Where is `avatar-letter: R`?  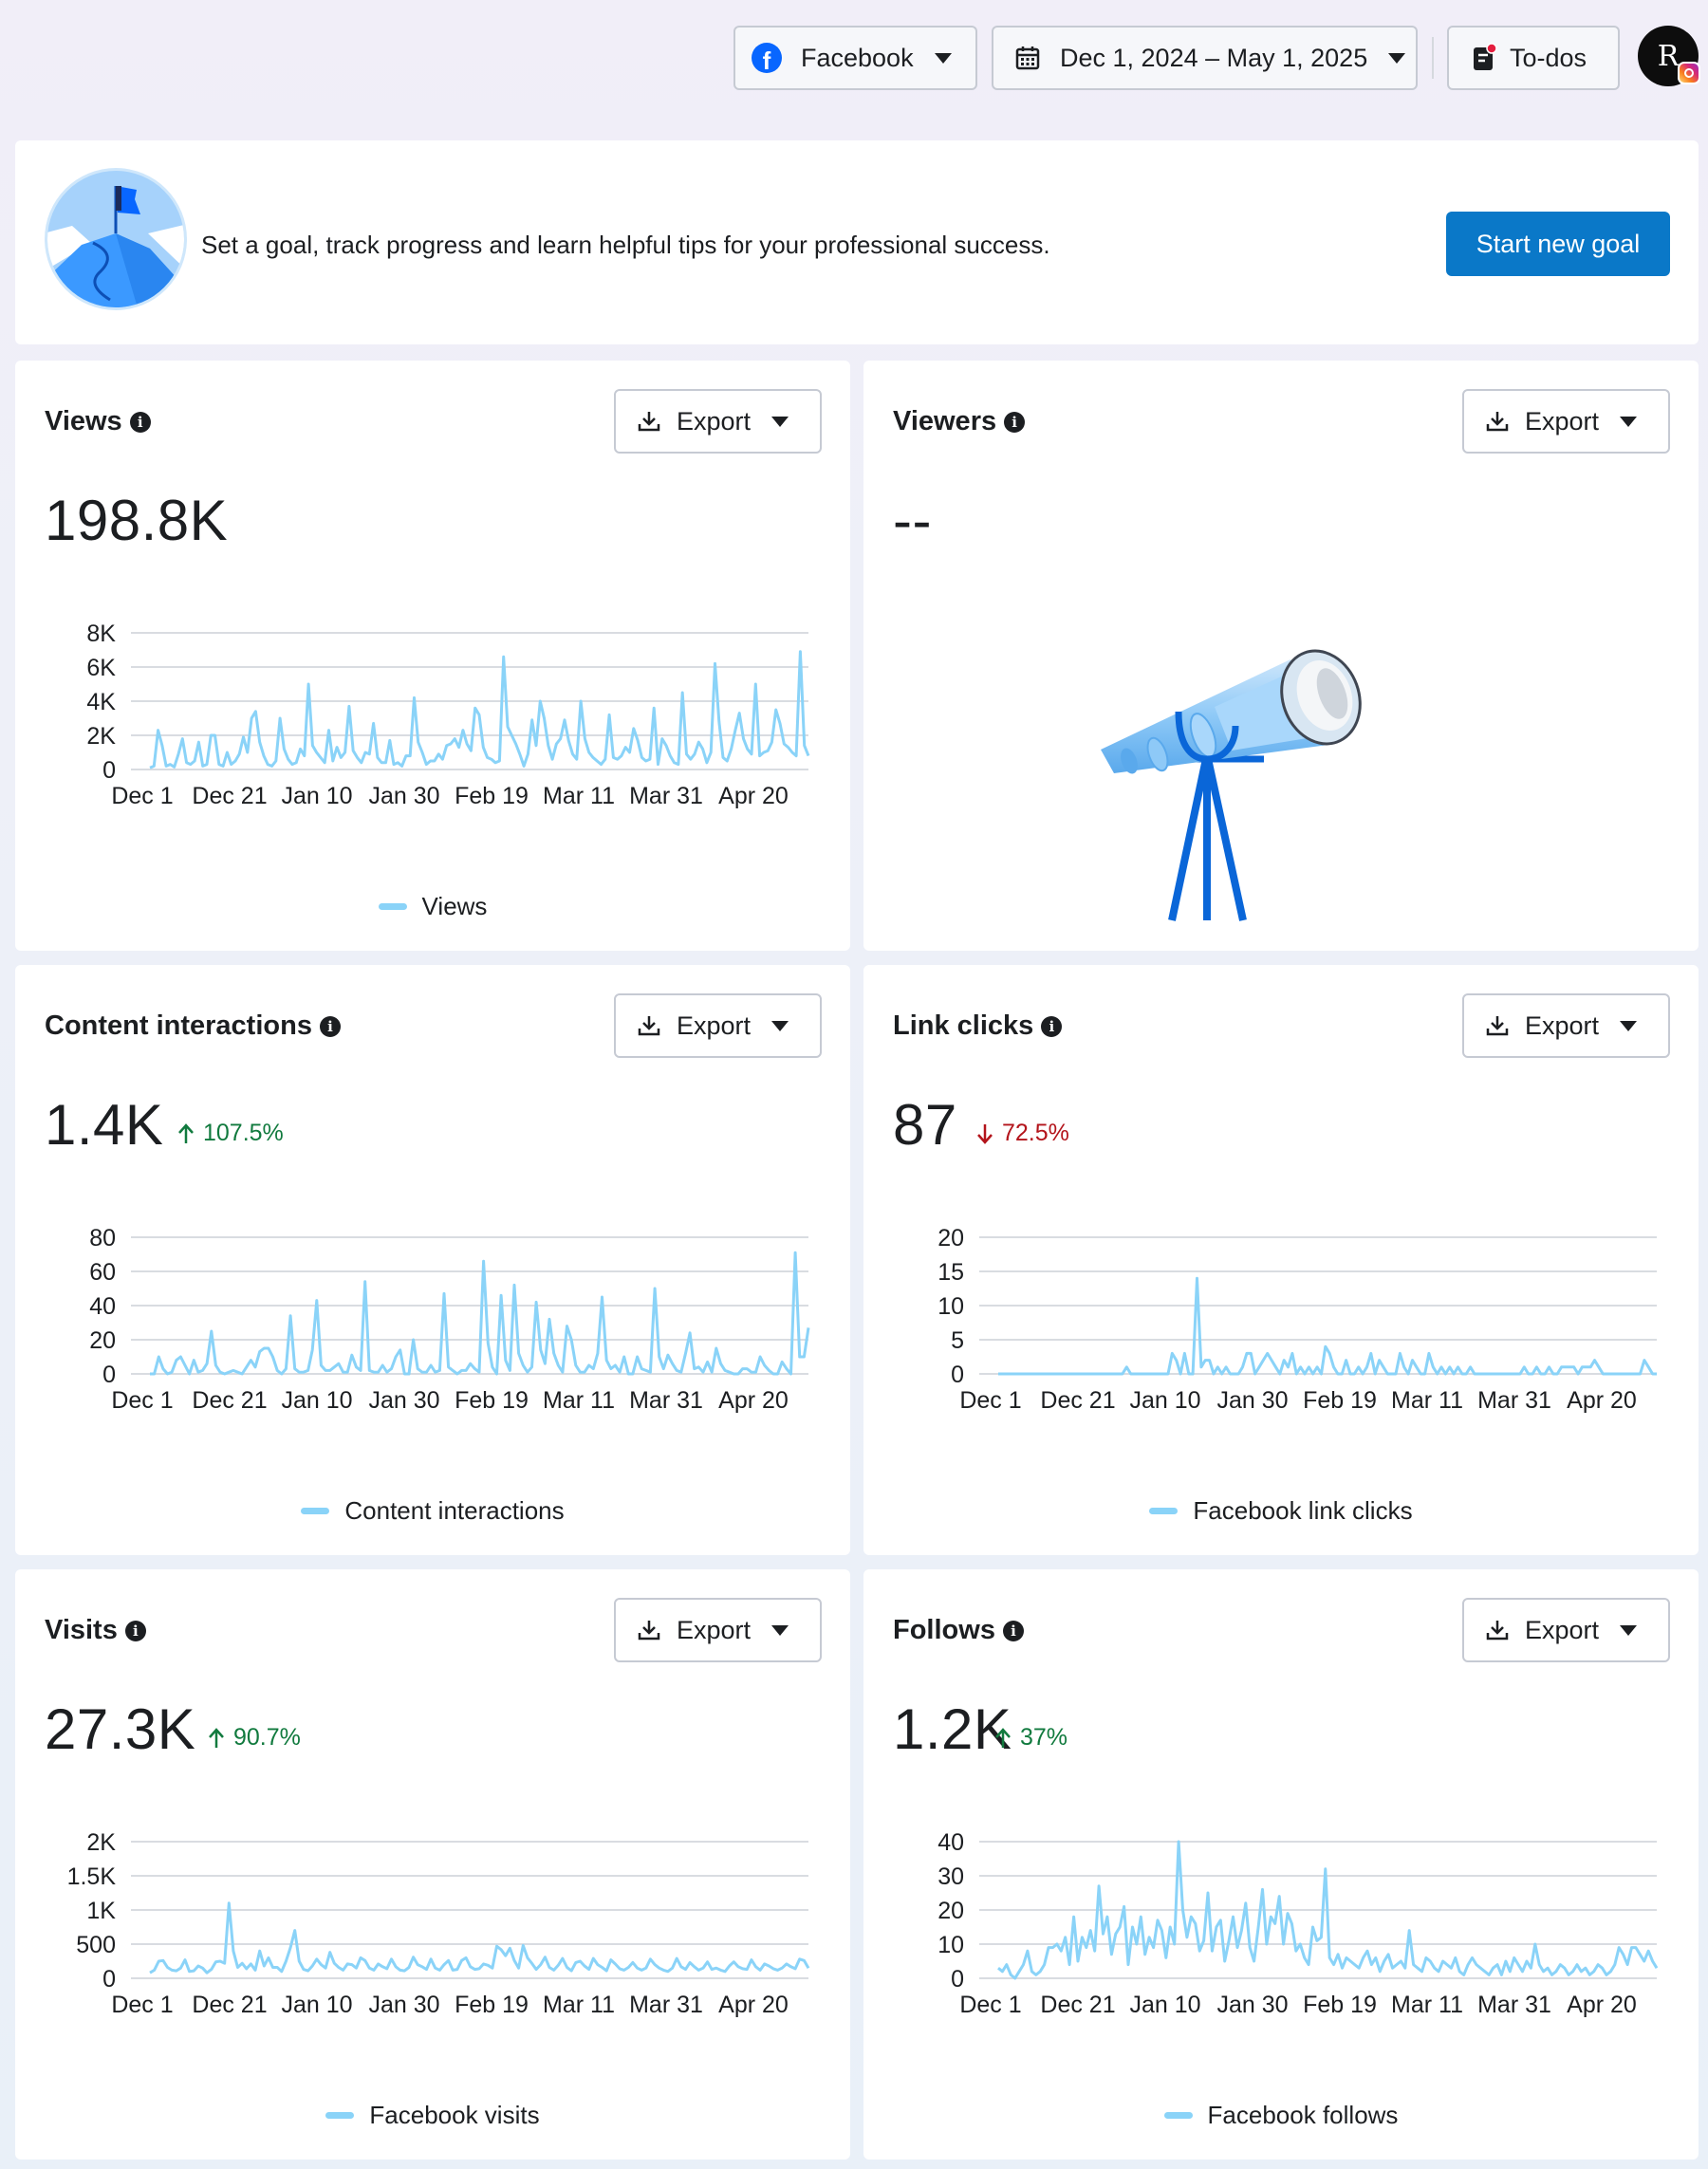
avatar-letter: R is located at coordinates (1669, 56).